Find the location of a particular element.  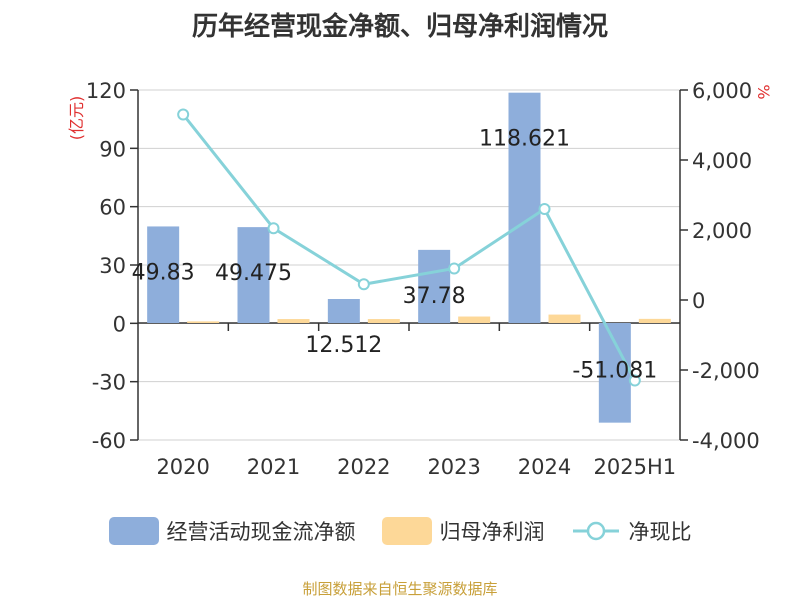

x-tick-label: 2023 is located at coordinates (453, 467).